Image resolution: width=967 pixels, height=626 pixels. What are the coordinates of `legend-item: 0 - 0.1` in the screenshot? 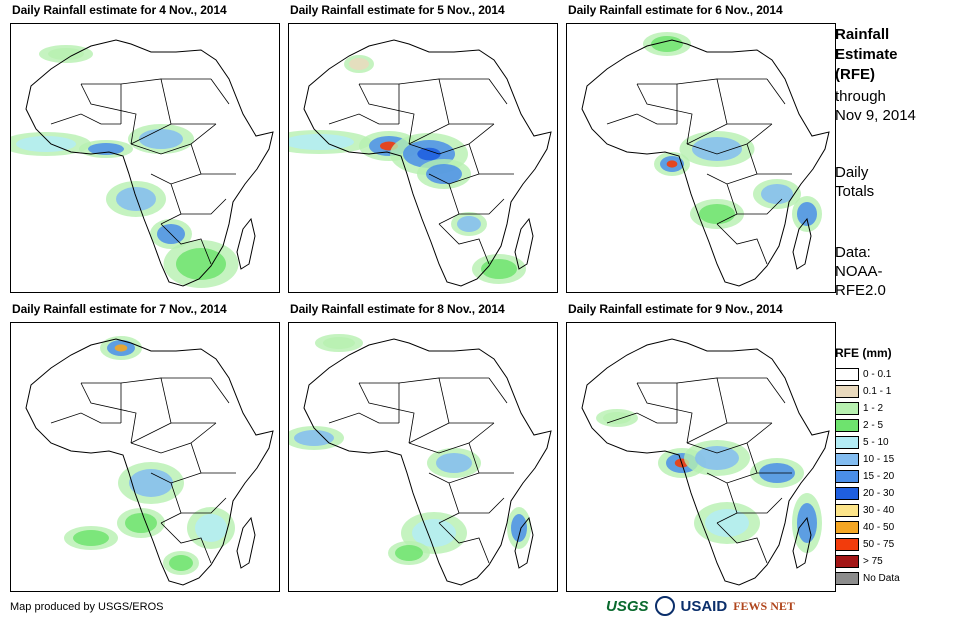 It's located at (867, 374).